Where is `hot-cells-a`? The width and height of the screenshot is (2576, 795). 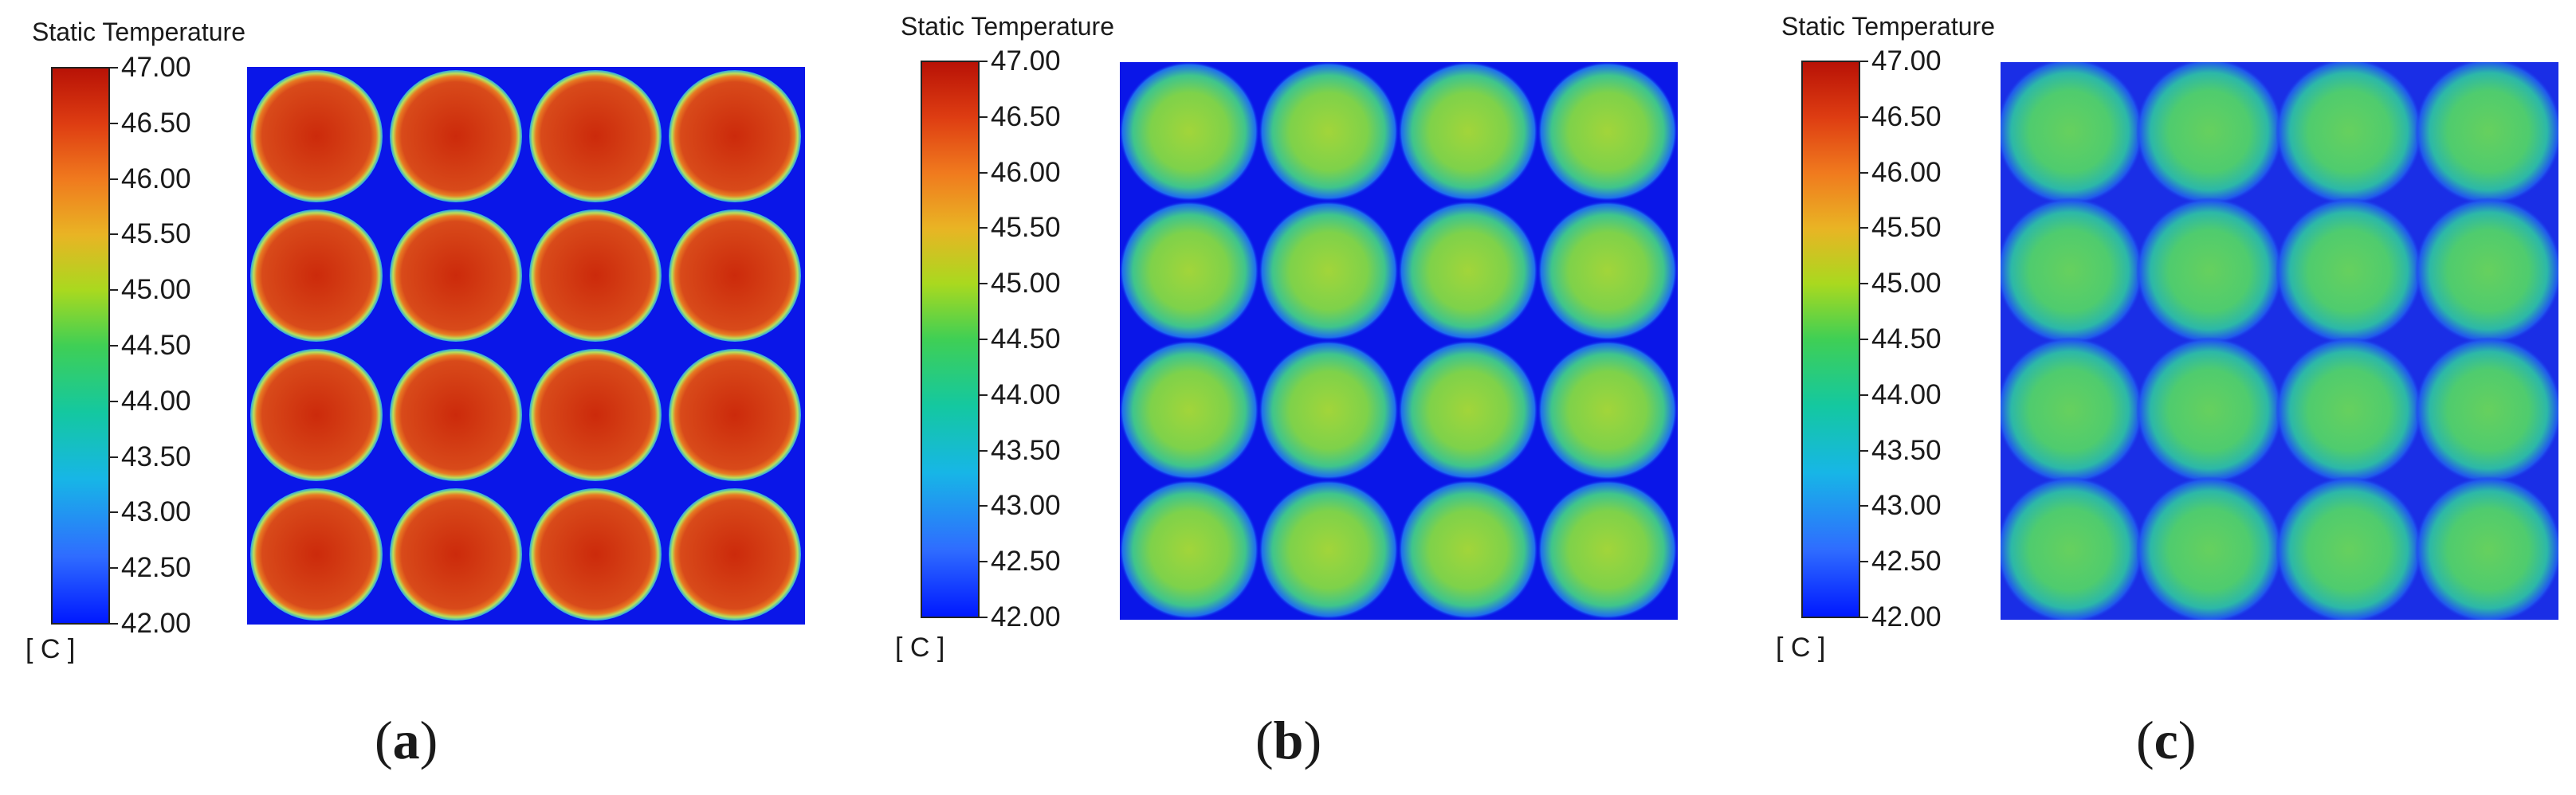
hot-cells-a is located at coordinates (525, 345).